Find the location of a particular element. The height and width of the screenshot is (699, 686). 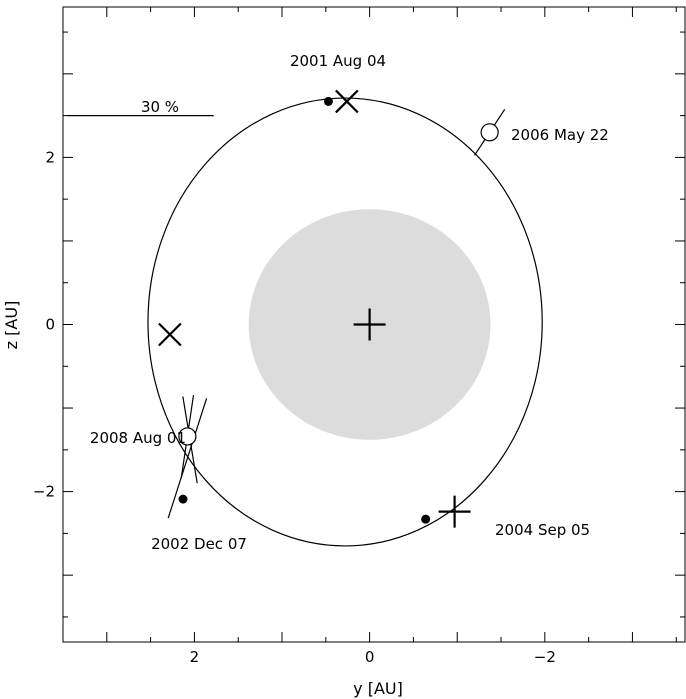

x-tick-label: 0 is located at coordinates (370, 657).